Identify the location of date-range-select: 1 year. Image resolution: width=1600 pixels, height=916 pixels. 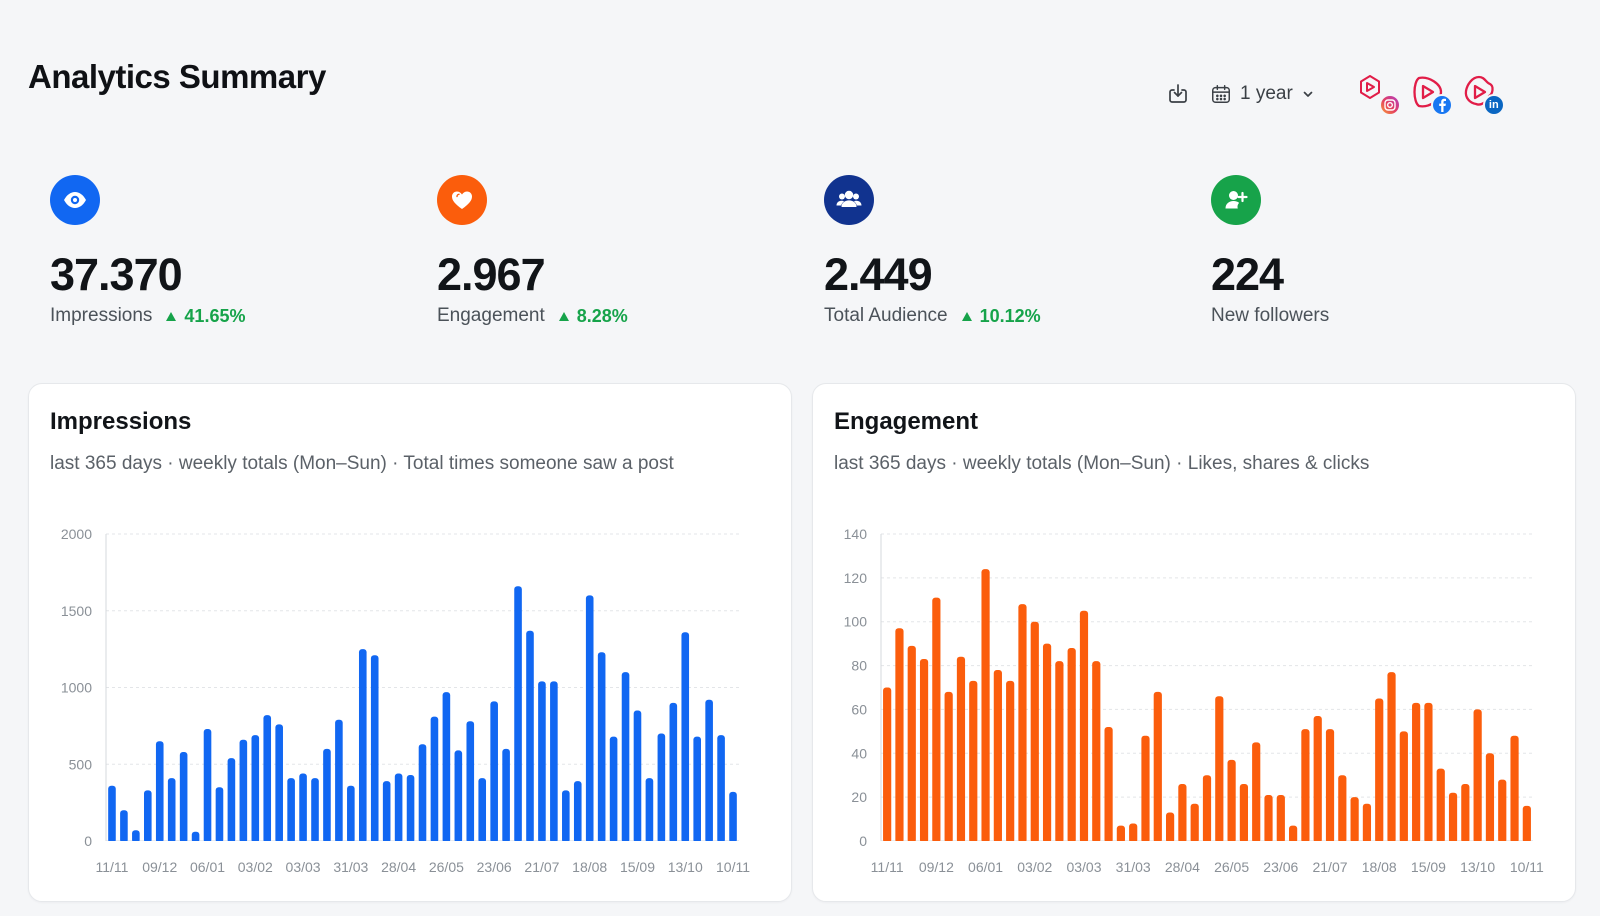
(1262, 94).